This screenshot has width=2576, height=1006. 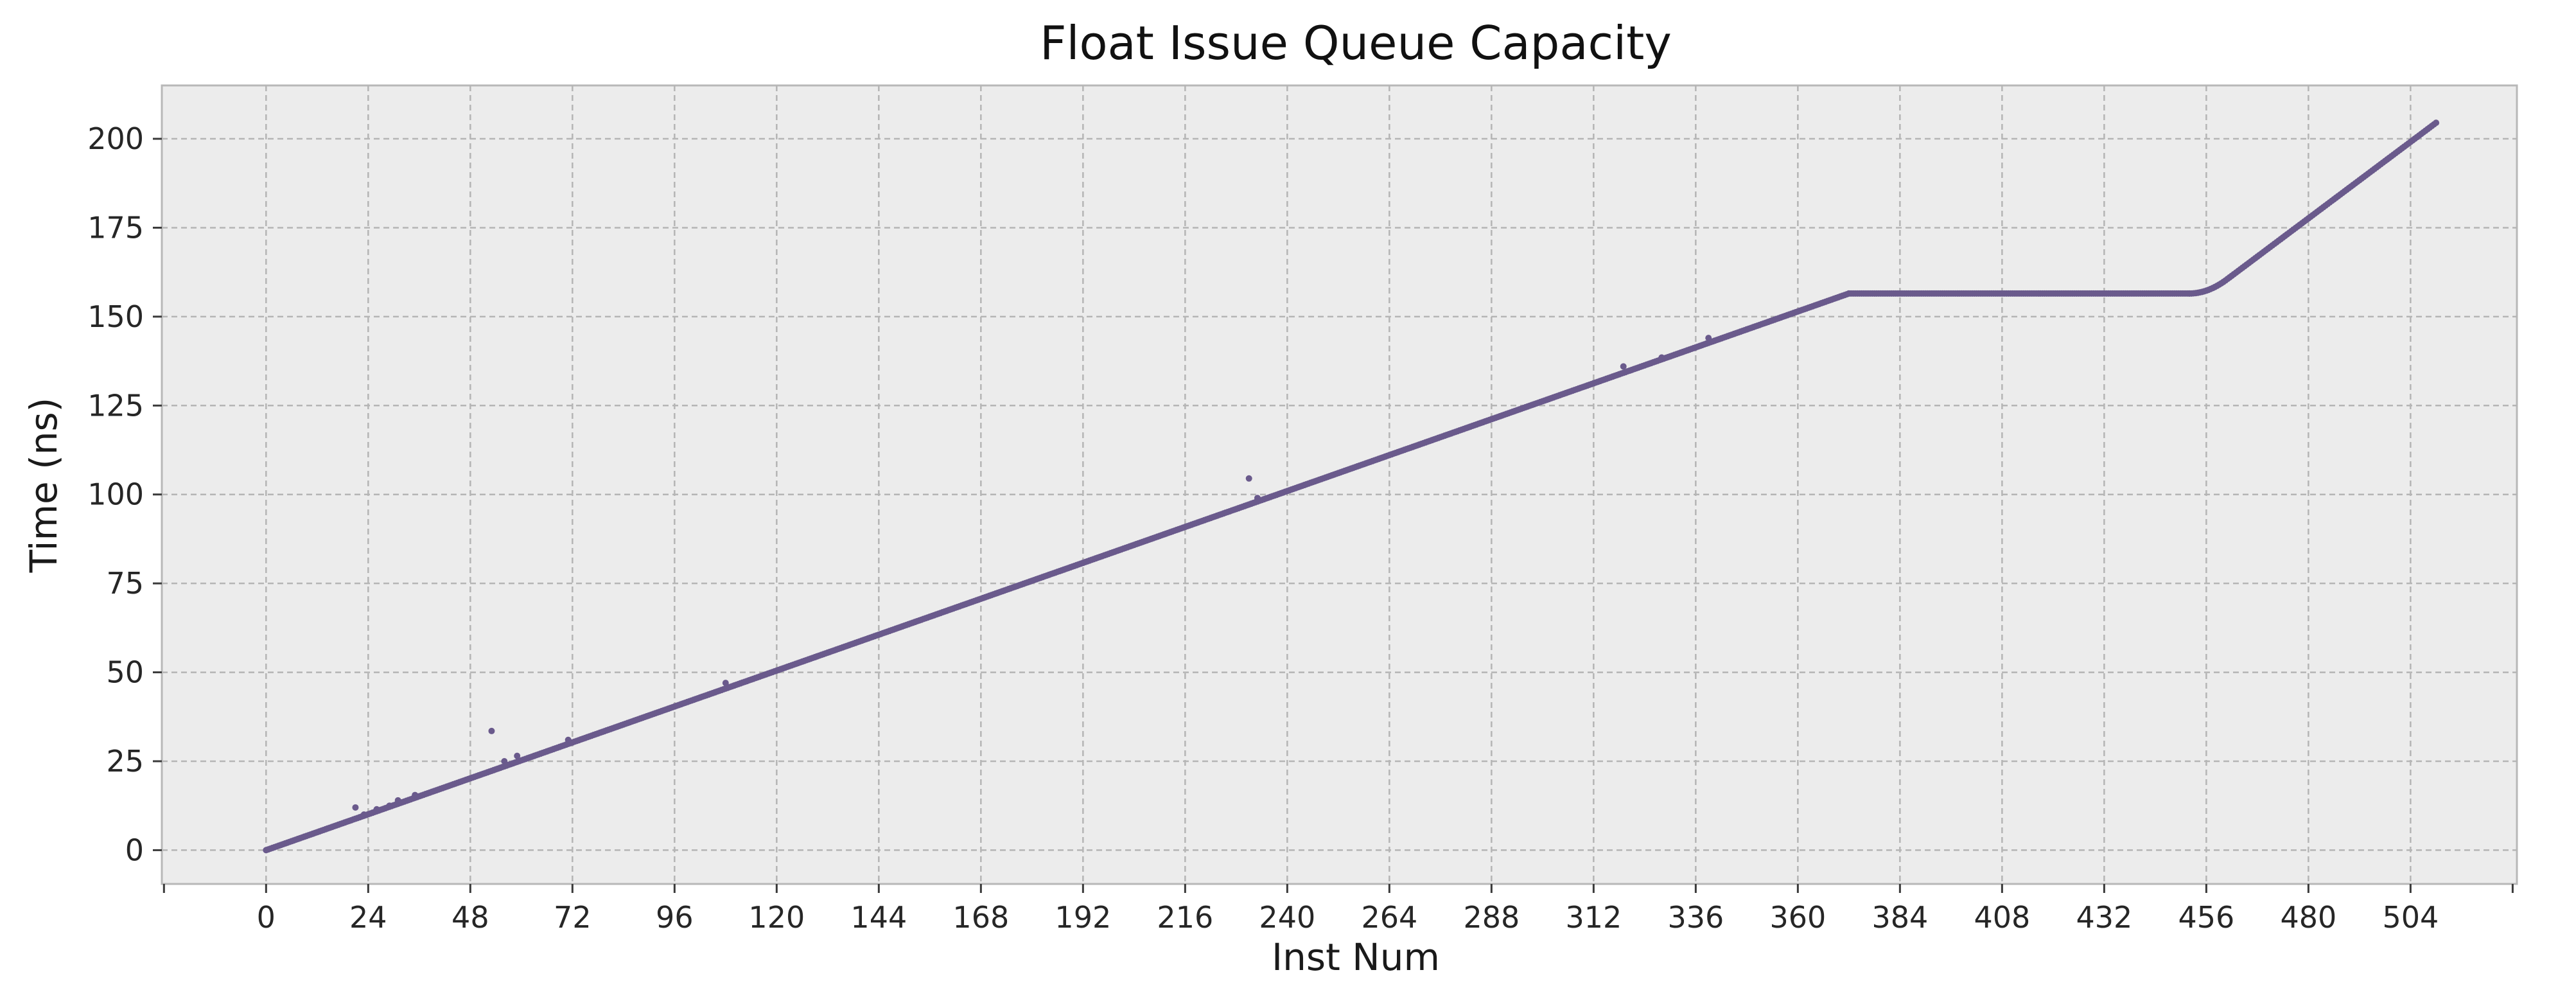 I want to click on x-tick-label: 192, so click(x=1083, y=918).